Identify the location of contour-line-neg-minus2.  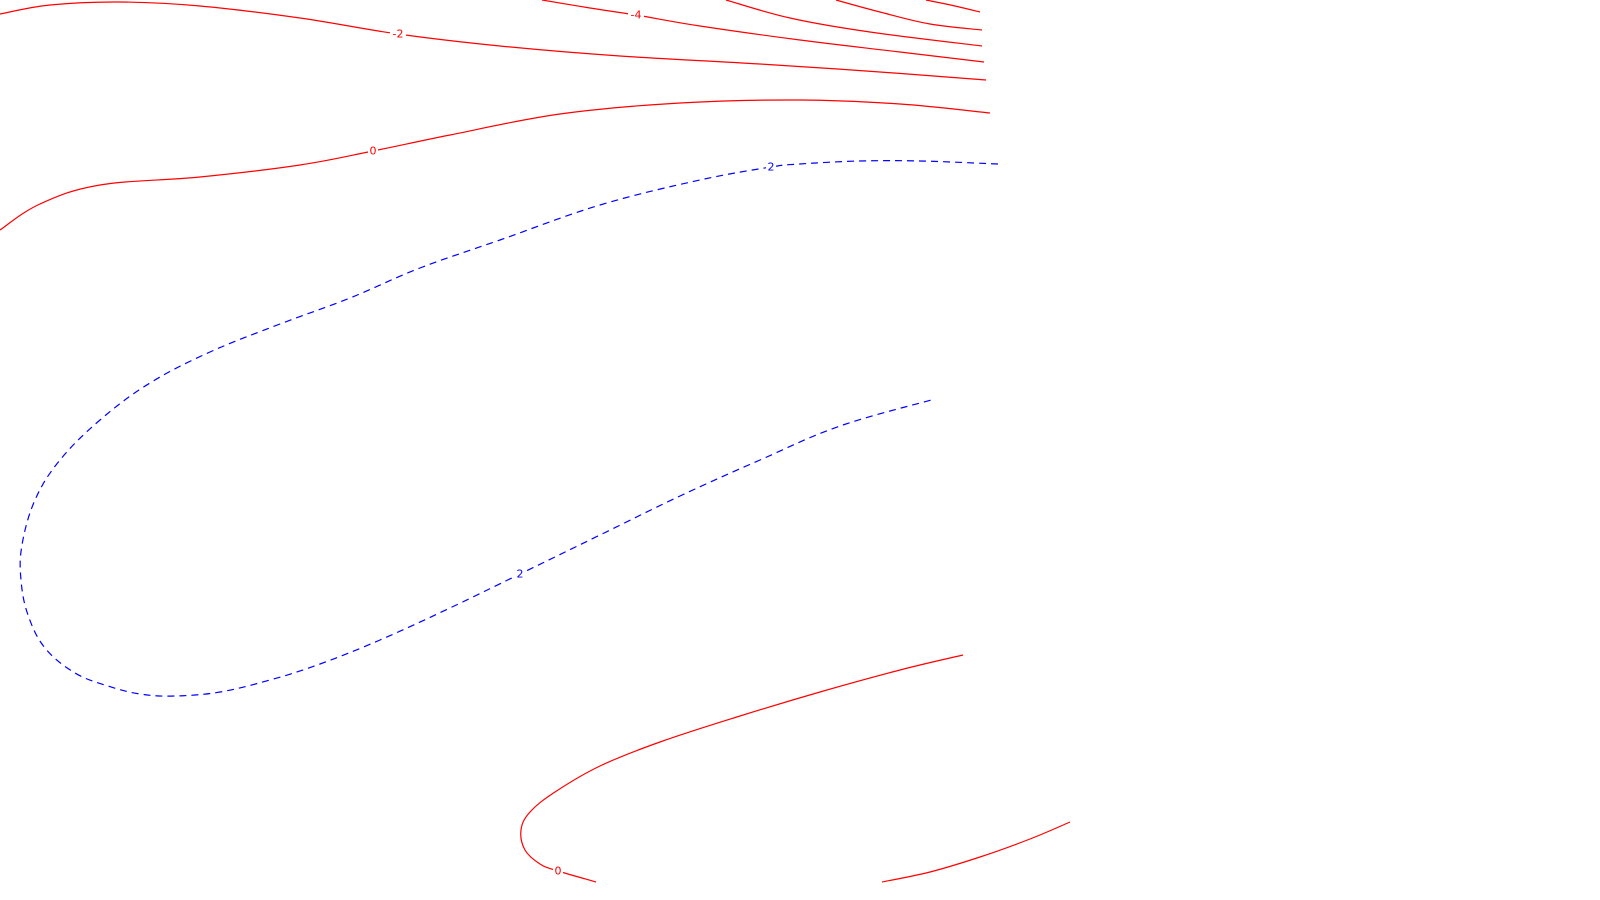
(493, 41).